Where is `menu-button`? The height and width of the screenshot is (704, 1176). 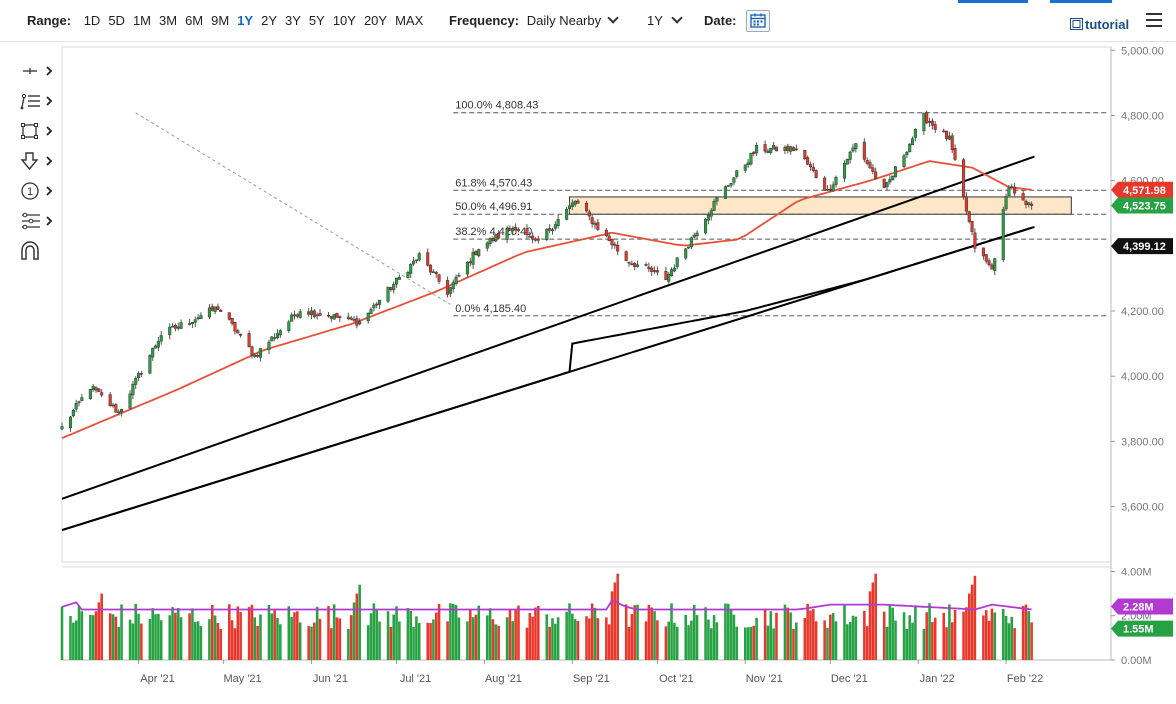 menu-button is located at coordinates (1154, 20).